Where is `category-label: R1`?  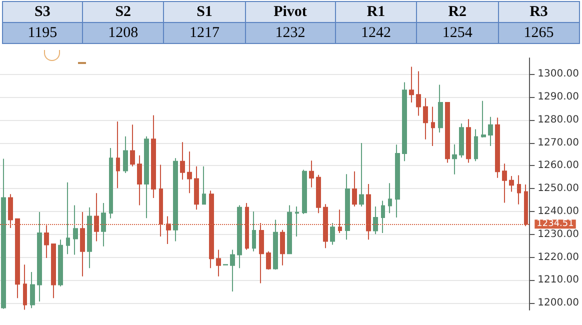
category-label: R1 is located at coordinates (376, 12).